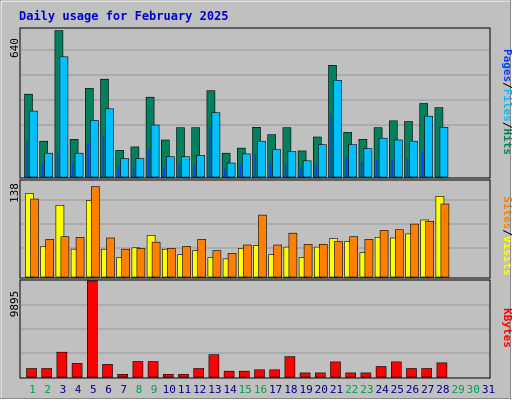  I want to click on legend-label: KBytes, so click(506, 328).